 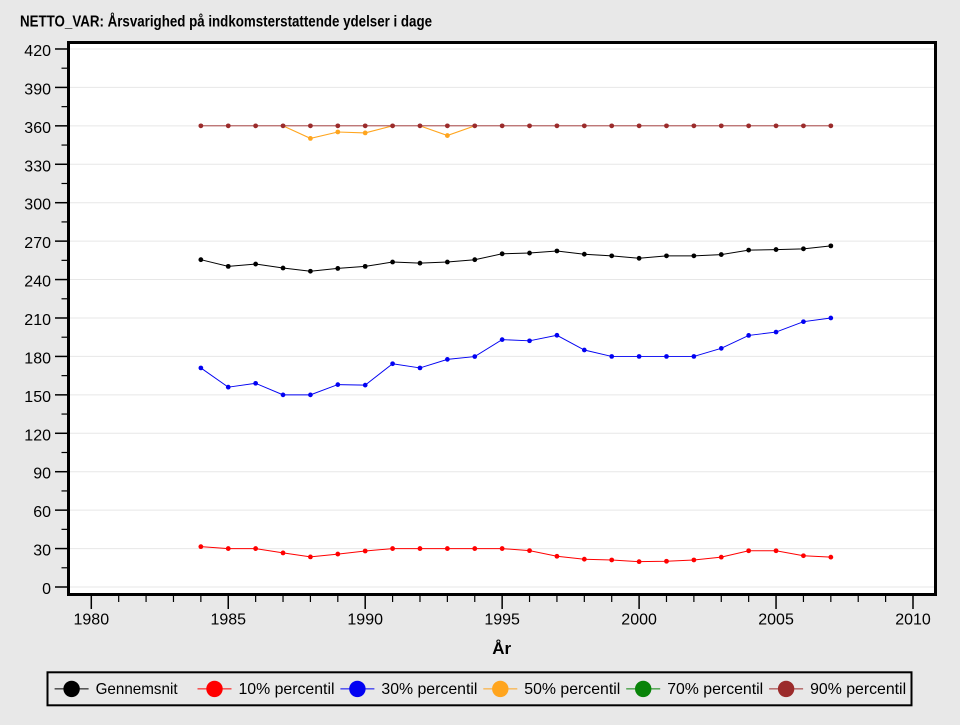 I want to click on svg-text: 60, so click(x=42, y=512).